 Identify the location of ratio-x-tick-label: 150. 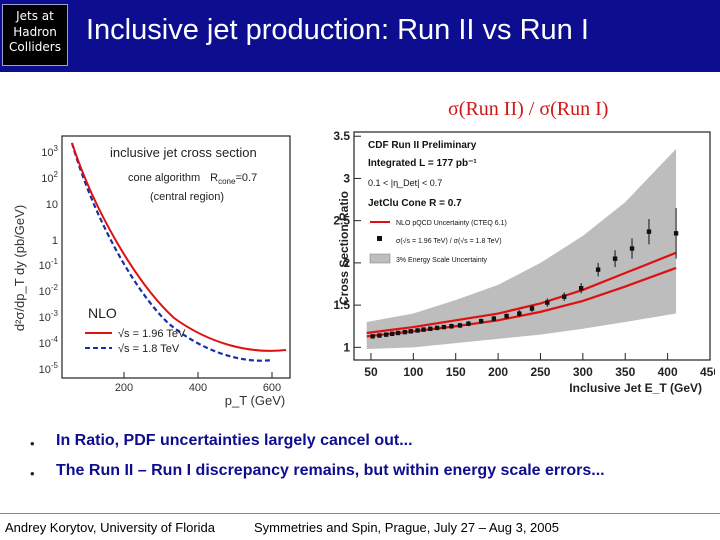
(456, 372).